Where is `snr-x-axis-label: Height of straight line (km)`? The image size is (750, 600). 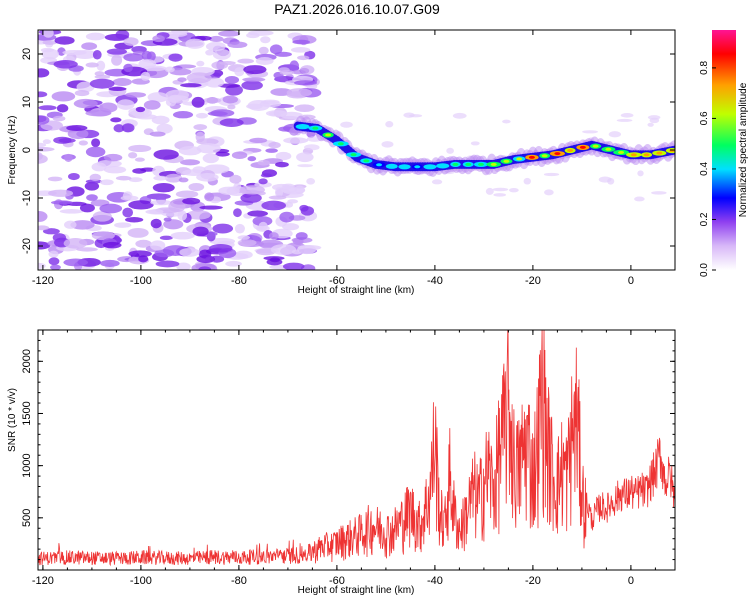
snr-x-axis-label: Height of straight line (km) is located at coordinates (356, 590).